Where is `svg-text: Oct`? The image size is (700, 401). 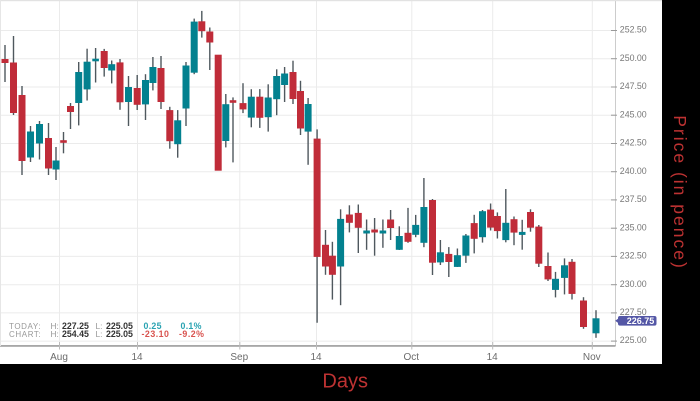
svg-text: Oct is located at coordinates (412, 357).